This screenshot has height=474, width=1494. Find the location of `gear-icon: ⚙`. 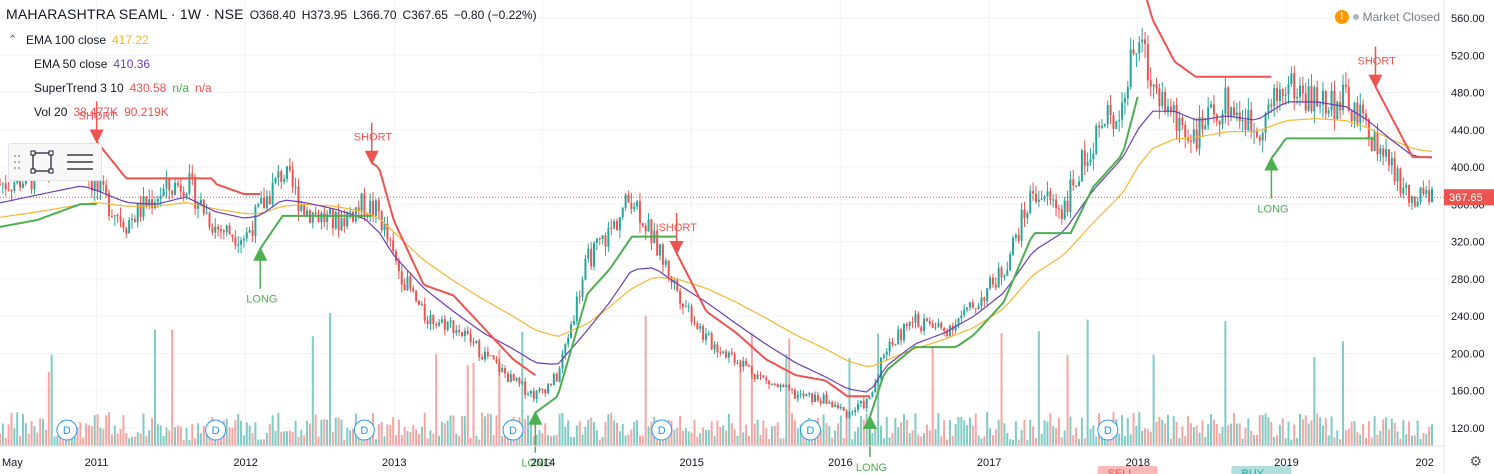

gear-icon: ⚙ is located at coordinates (1475, 461).